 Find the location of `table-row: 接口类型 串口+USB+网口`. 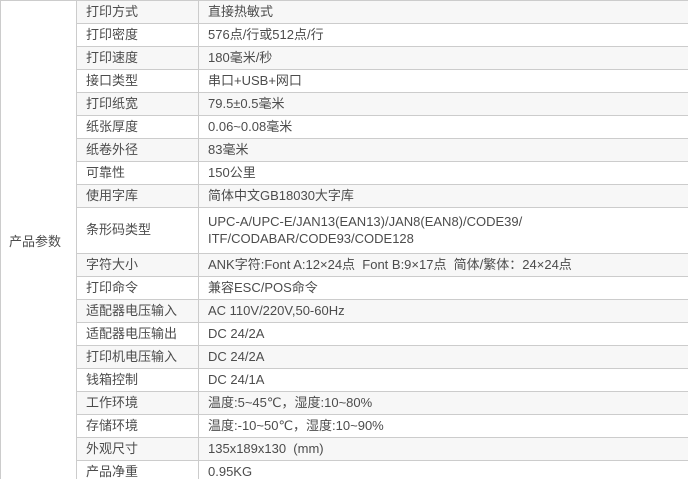

table-row: 接口类型 串口+USB+网口 is located at coordinates (344, 81).